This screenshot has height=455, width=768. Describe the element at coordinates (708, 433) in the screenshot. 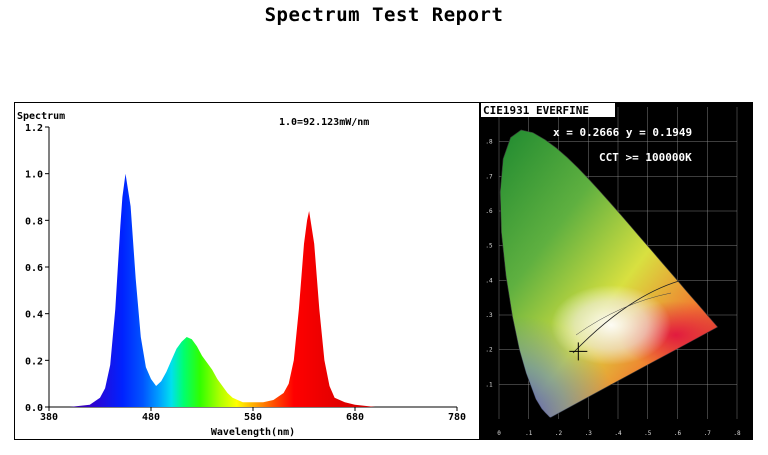

I see `x-tick-label: .7` at that location.